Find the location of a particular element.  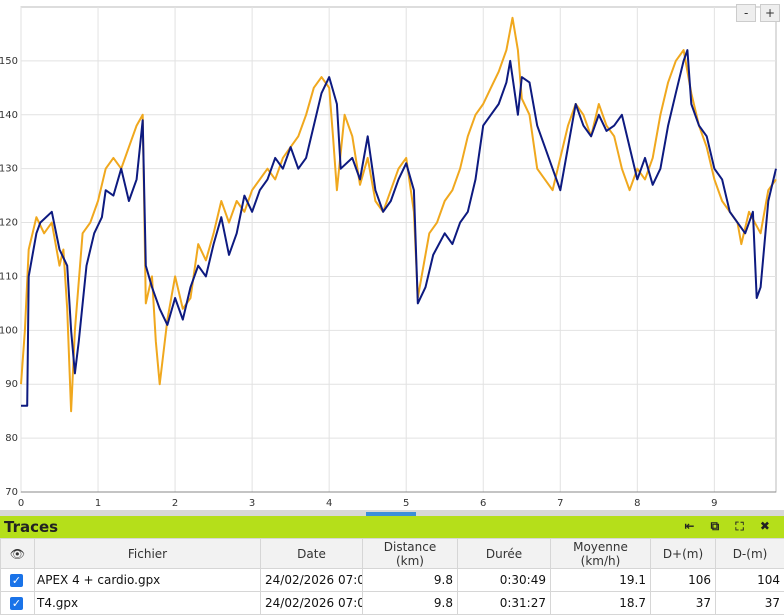

column-label: D+(m) is located at coordinates (683, 554).